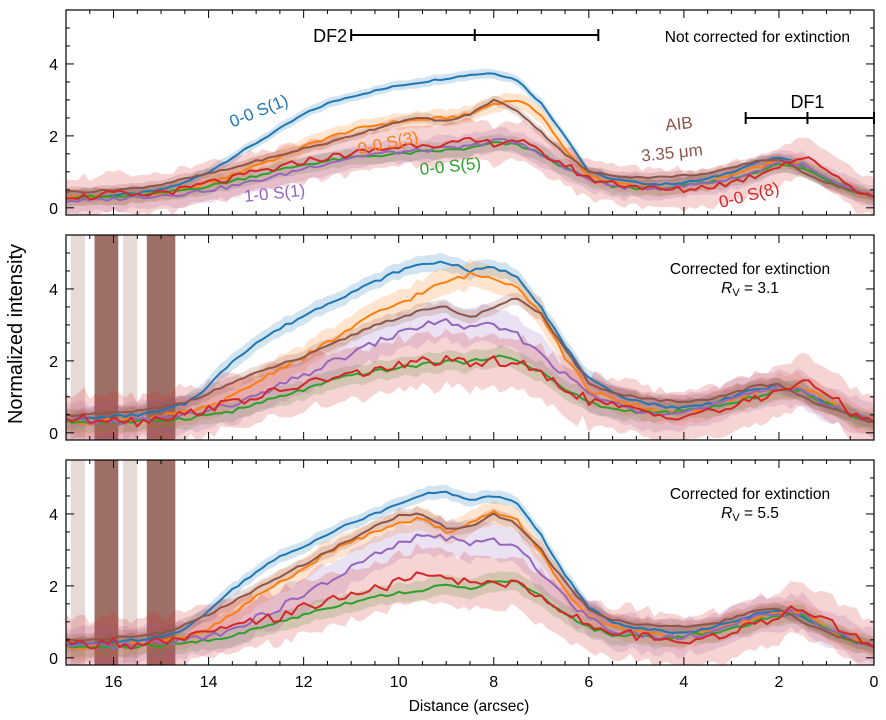  What do you see at coordinates (330, 36) in the screenshot?
I see `svg-text: DF2` at bounding box center [330, 36].